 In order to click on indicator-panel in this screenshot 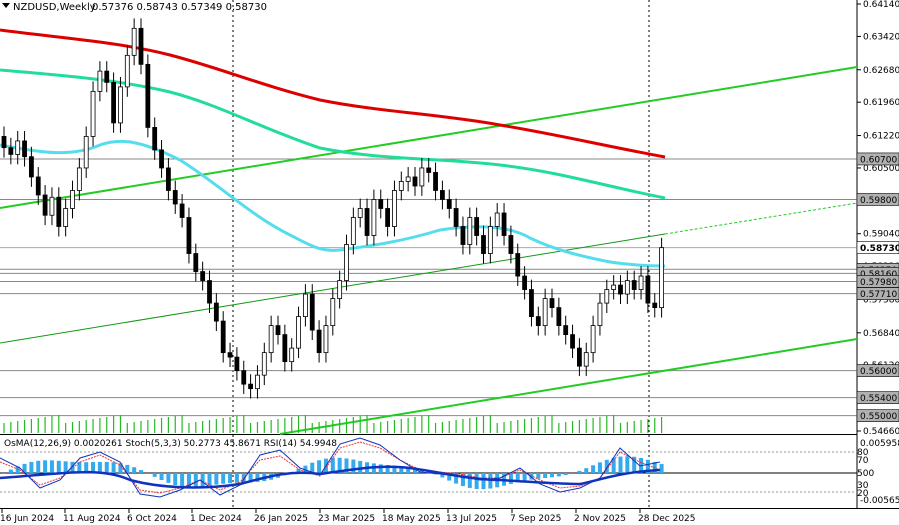, I will do `click(428, 467)`.